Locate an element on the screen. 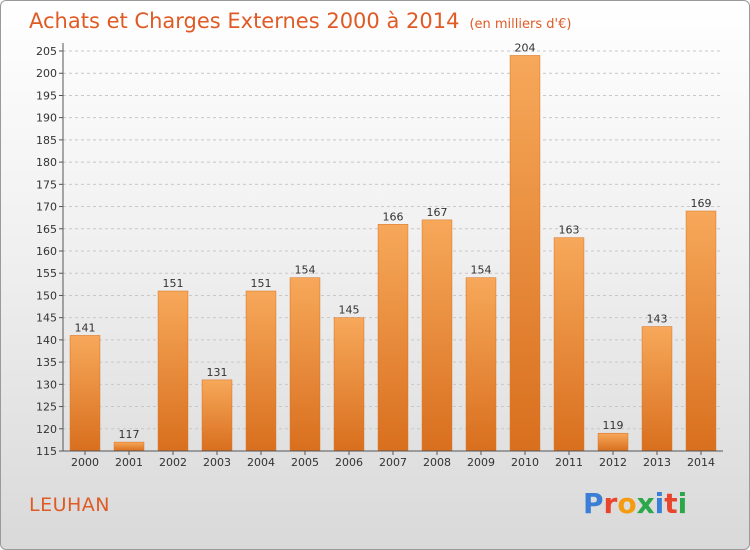 The image size is (750, 550). y-tick-label: 190 is located at coordinates (46, 118).